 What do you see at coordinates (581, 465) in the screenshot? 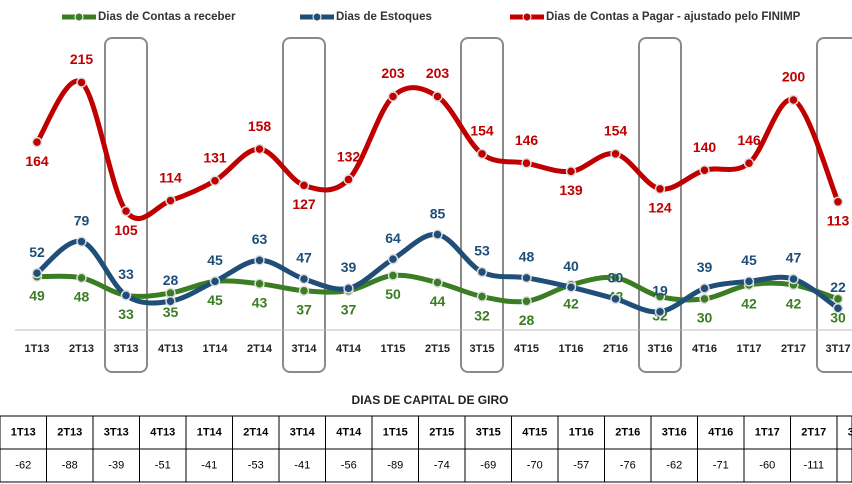
I see `table-cell: -57` at bounding box center [581, 465].